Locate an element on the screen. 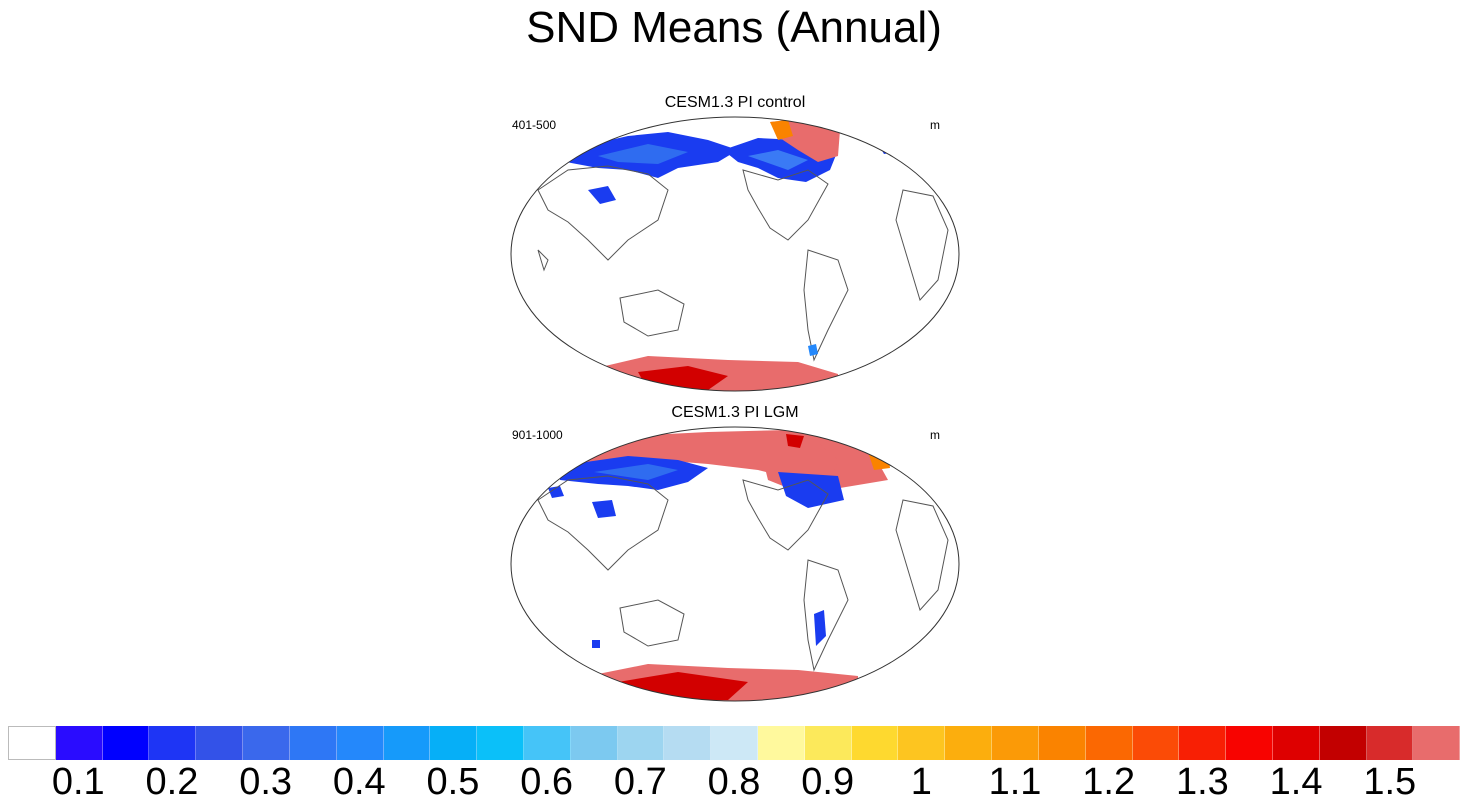 This screenshot has height=807, width=1468. colorbar-tick-label: 1.1 is located at coordinates (1015, 782).